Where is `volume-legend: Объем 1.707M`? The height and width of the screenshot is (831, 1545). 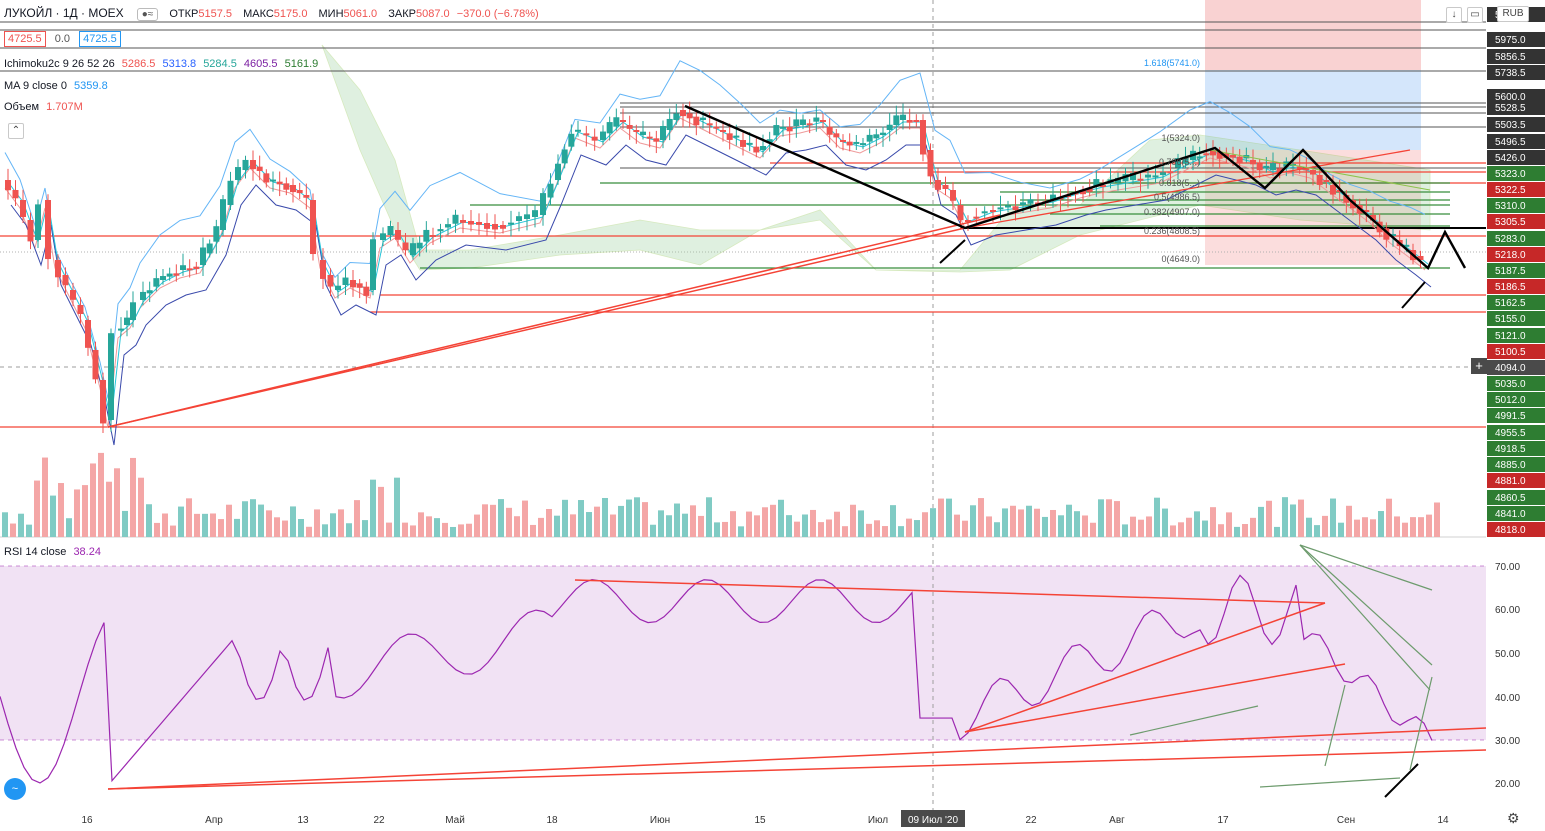
volume-legend: Объем 1.707M is located at coordinates (43, 107).